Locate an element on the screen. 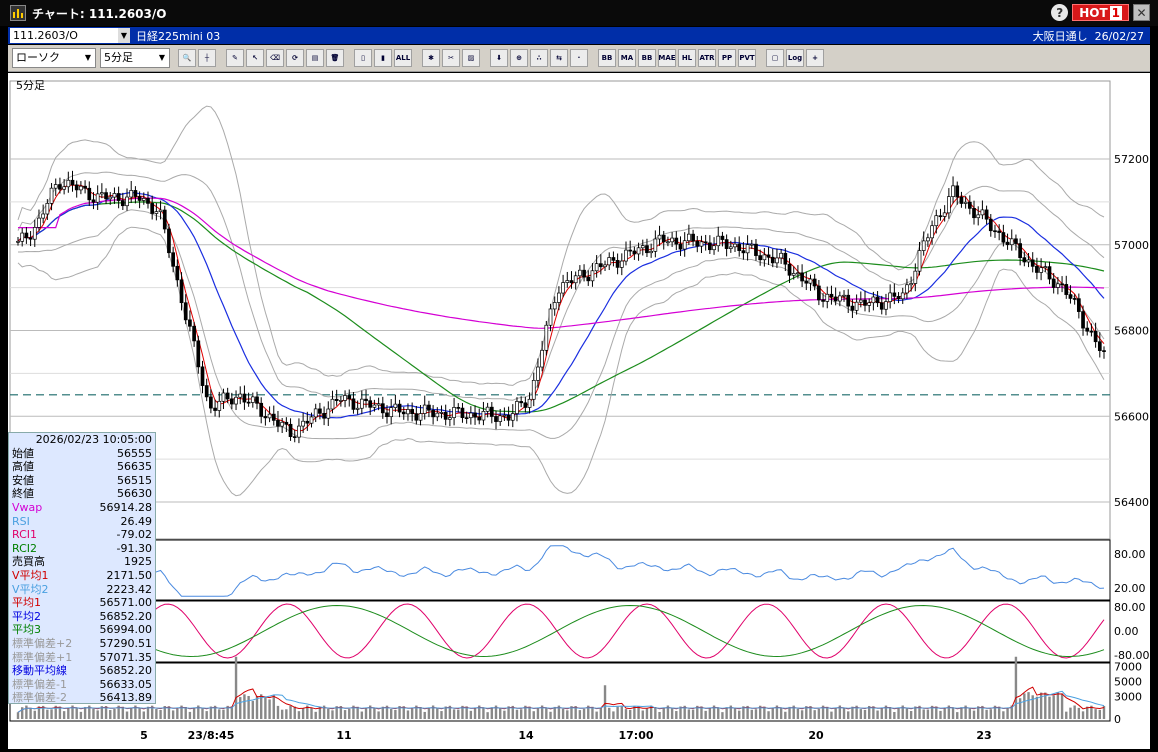  toolbar-zoom-button: 🔍 is located at coordinates (187, 58).